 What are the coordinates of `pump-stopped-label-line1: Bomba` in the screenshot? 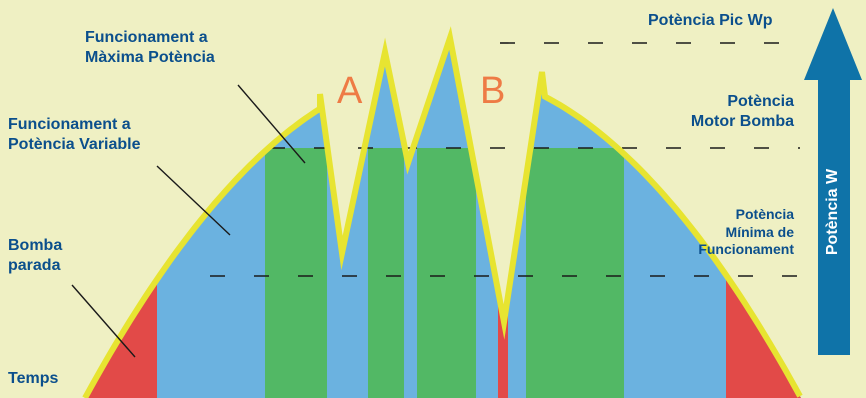 It's located at (35, 245).